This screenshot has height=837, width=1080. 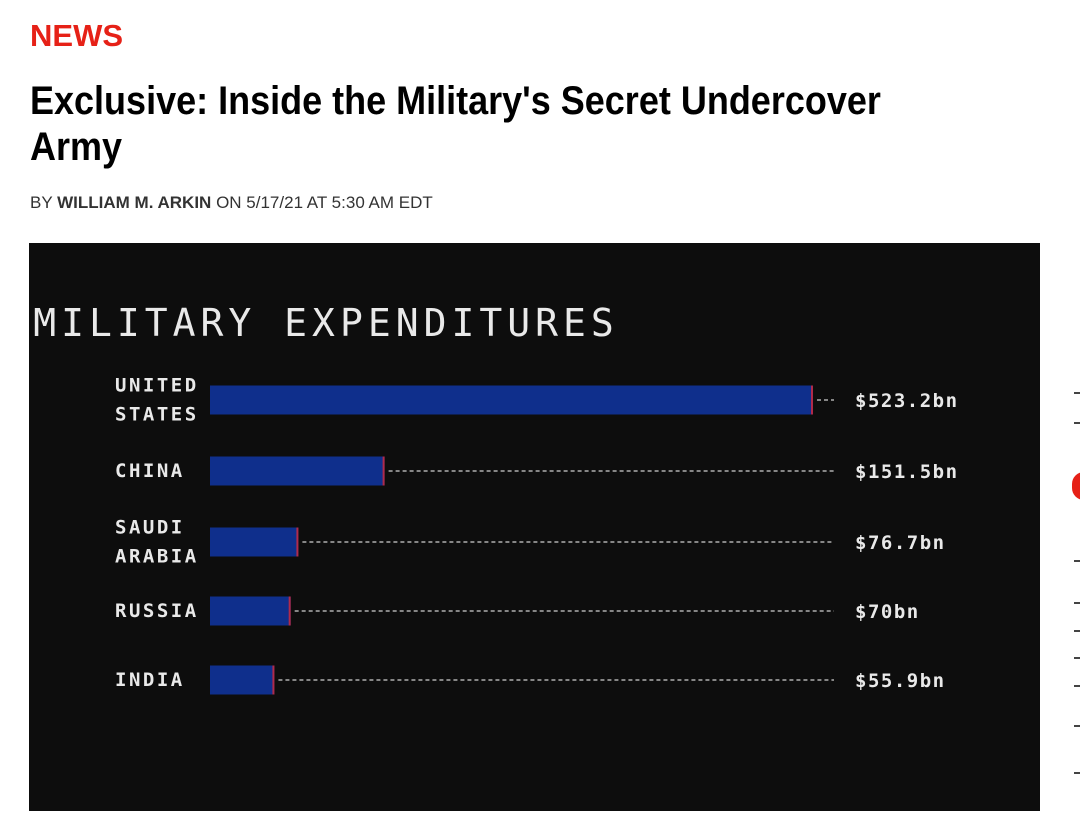 I want to click on category-label: ARABIA, so click(x=157, y=557).